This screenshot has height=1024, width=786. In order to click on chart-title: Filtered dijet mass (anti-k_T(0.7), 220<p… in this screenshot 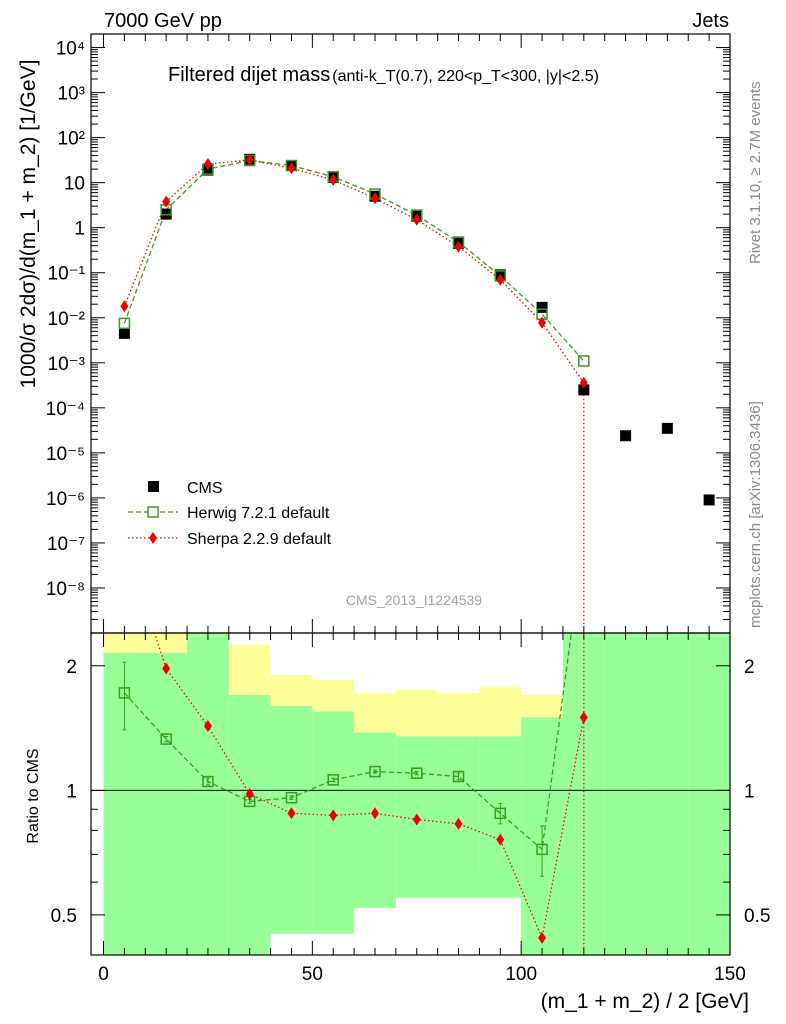, I will do `click(383, 75)`.